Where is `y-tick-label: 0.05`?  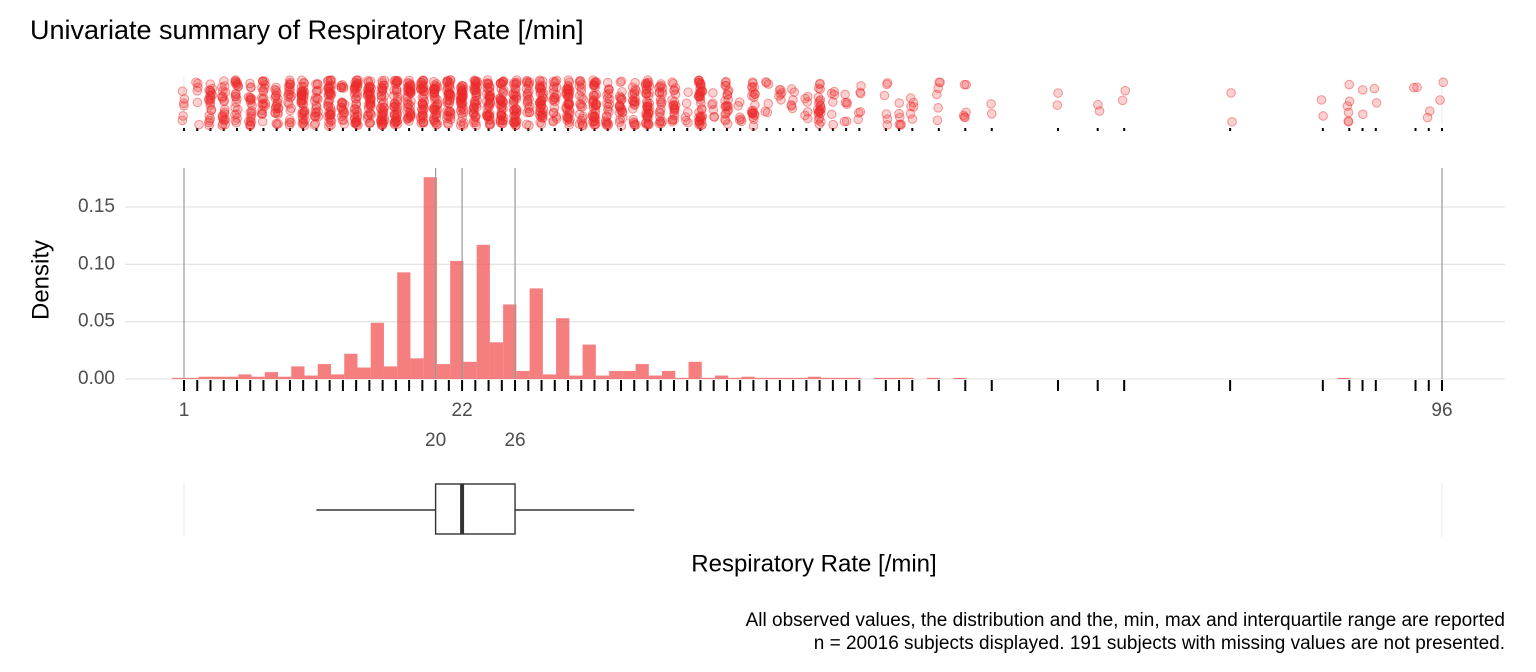 y-tick-label: 0.05 is located at coordinates (96, 321).